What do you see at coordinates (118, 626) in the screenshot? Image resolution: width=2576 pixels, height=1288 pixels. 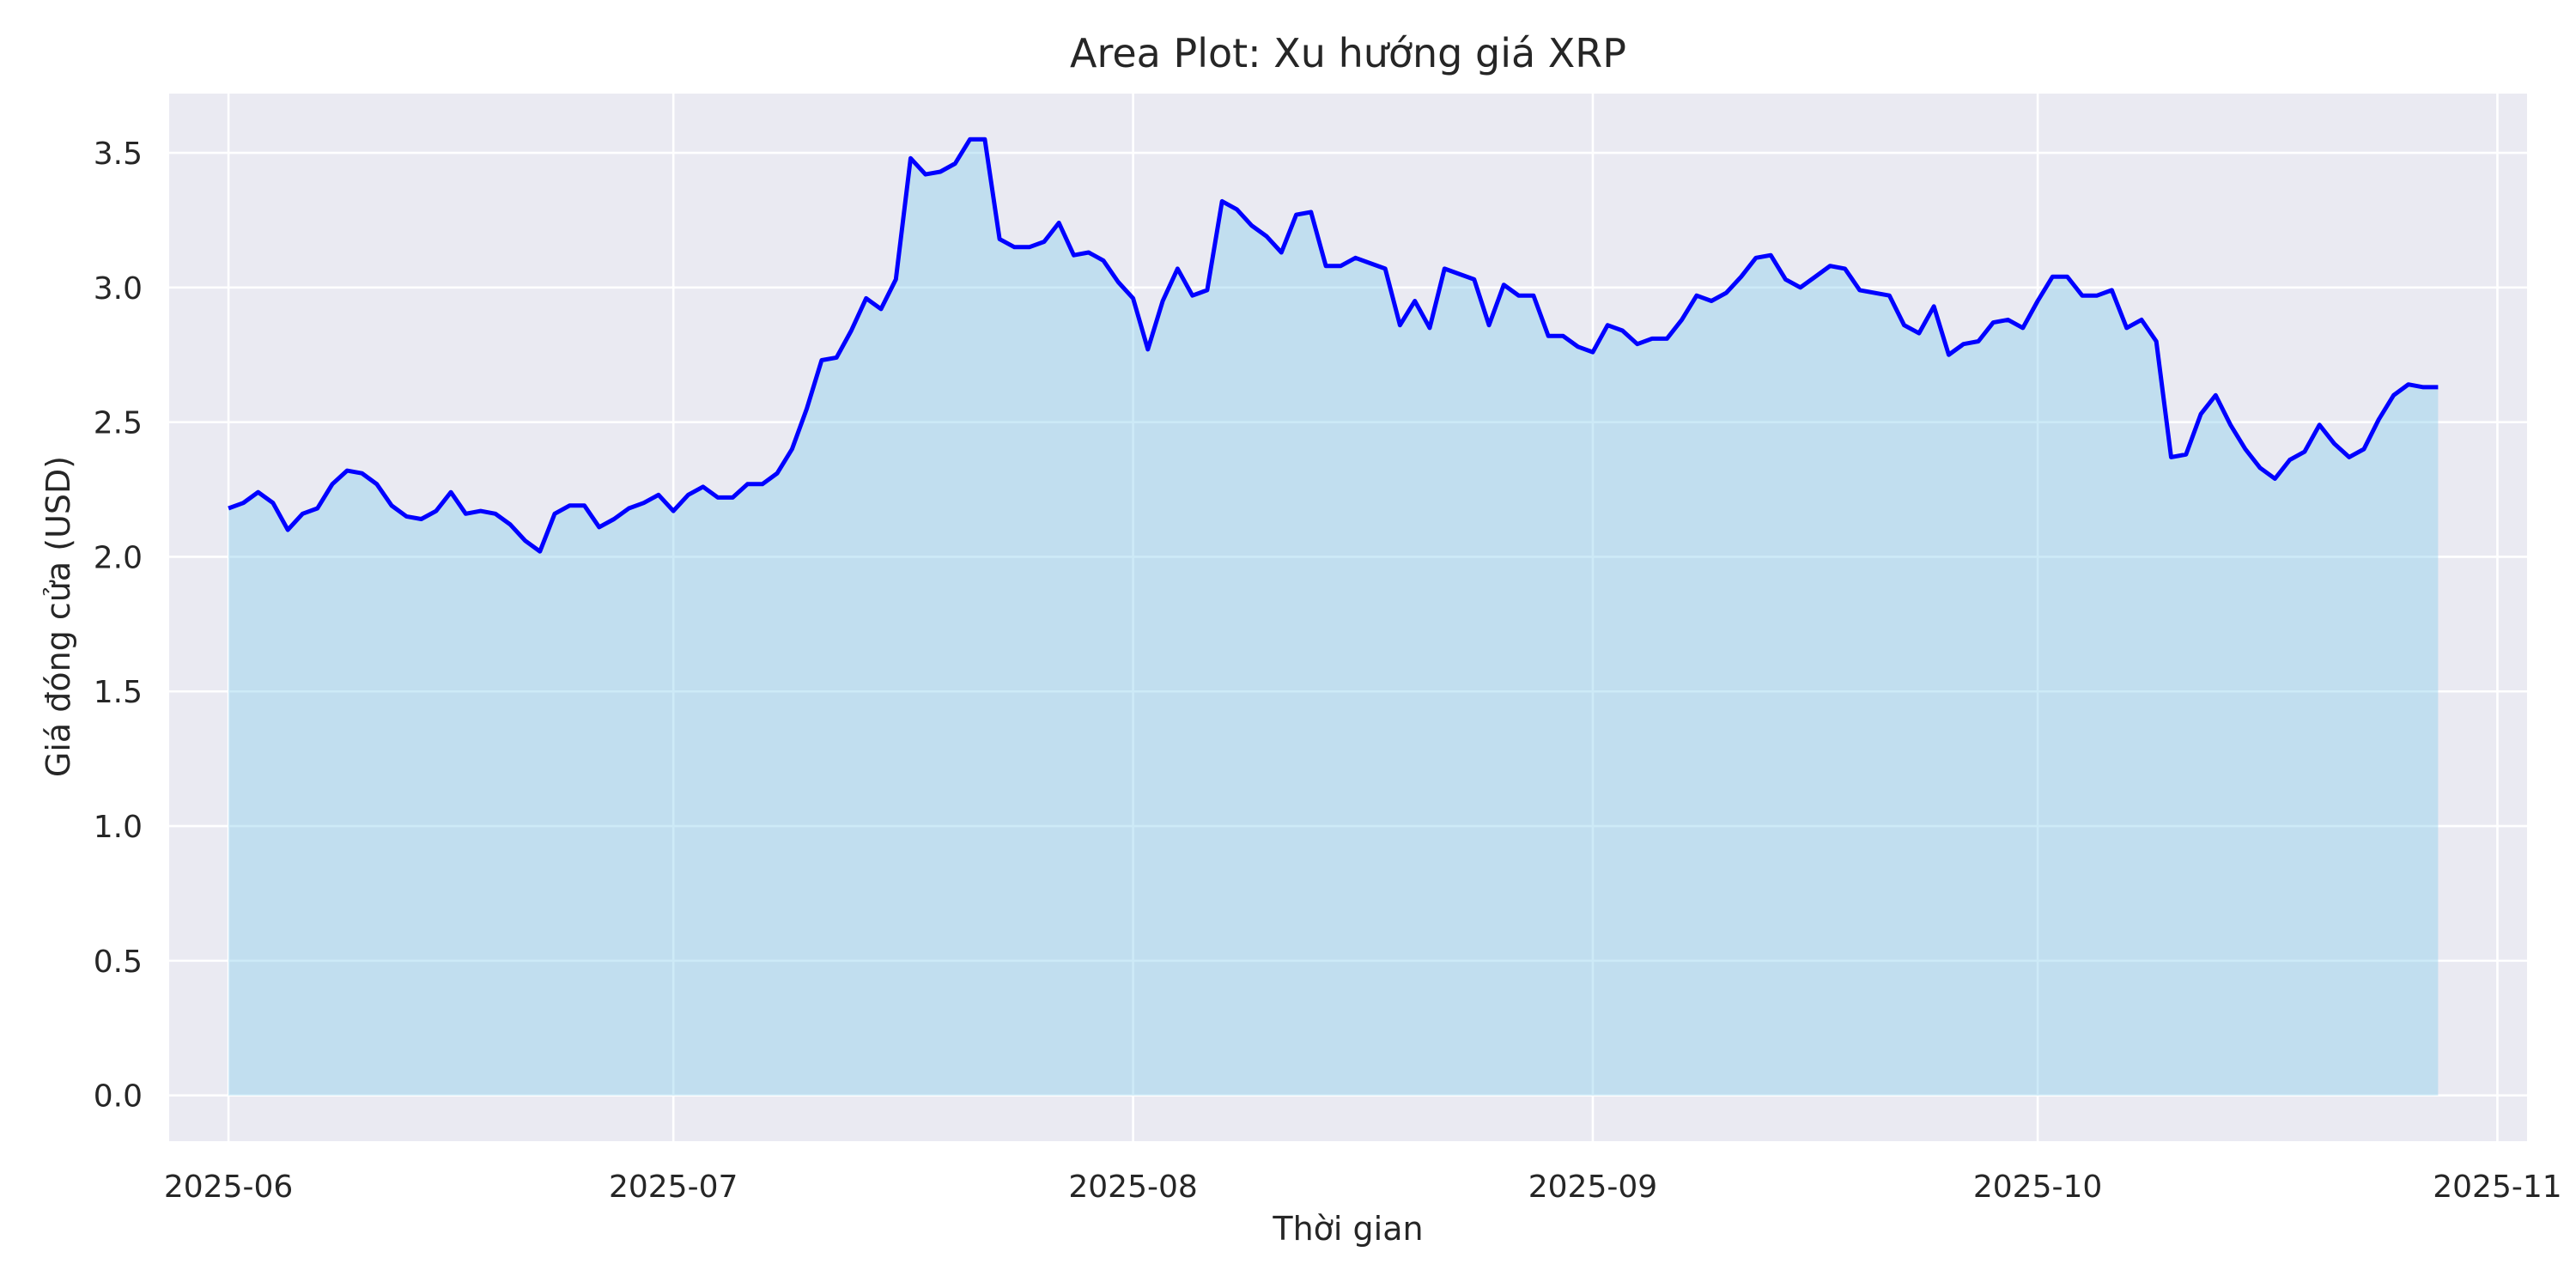 I see `y-tick-labels: 0.0 0.5 1.0 1.5 2.0 2.5 3.0 3.5` at bounding box center [118, 626].